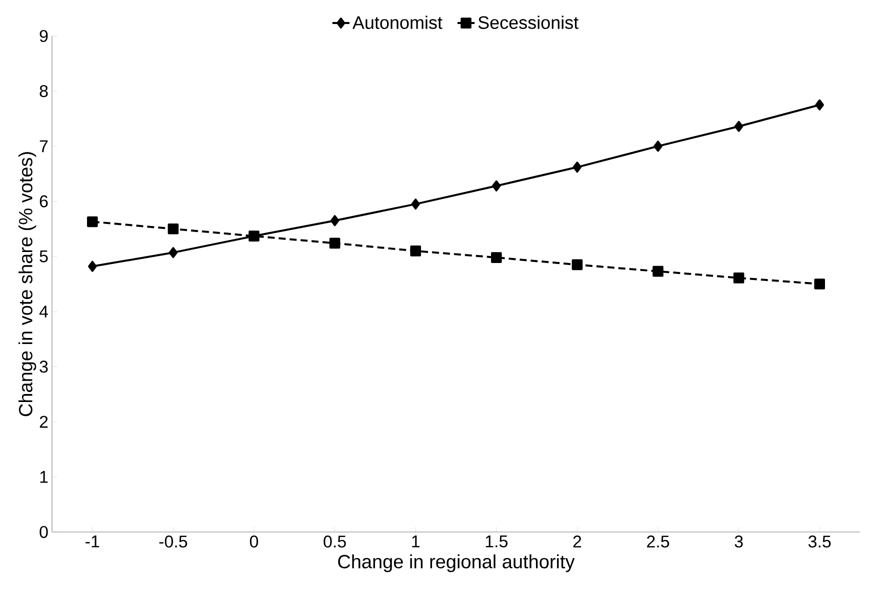 The width and height of the screenshot is (885, 612). Describe the element at coordinates (658, 542) in the screenshot. I see `x-tick-label: 2.5` at that location.